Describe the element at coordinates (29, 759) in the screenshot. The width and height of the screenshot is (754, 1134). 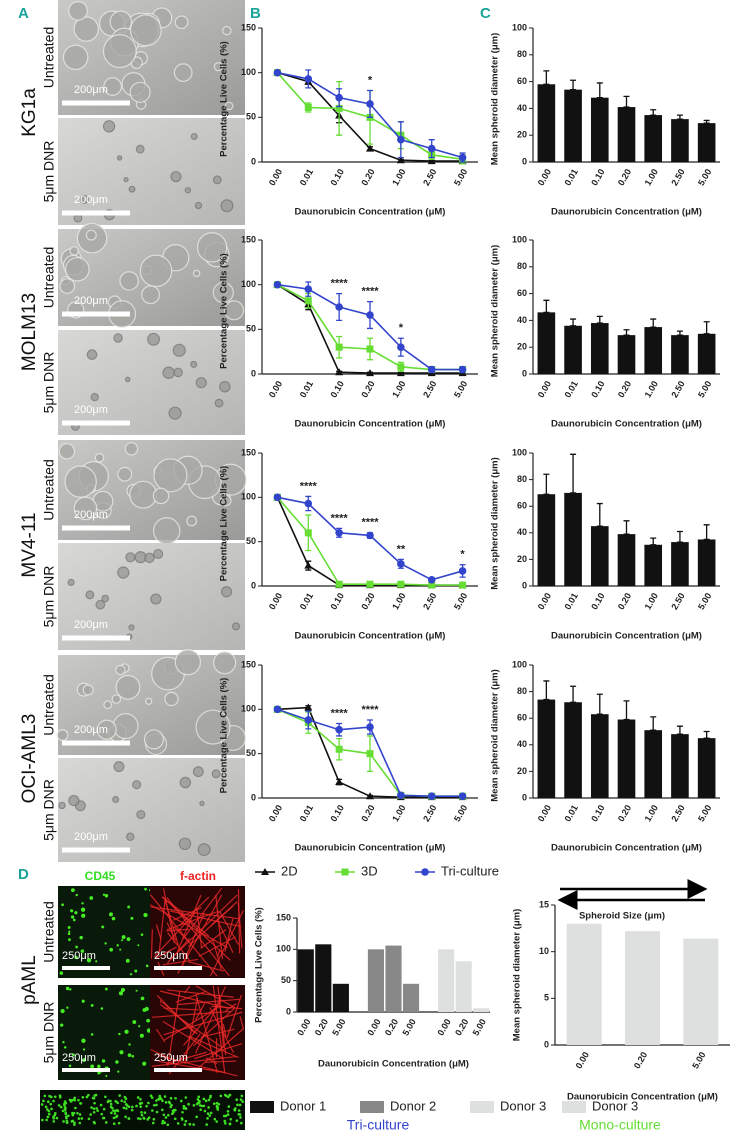
I see `cell-line-label: OCI-AML3` at that location.